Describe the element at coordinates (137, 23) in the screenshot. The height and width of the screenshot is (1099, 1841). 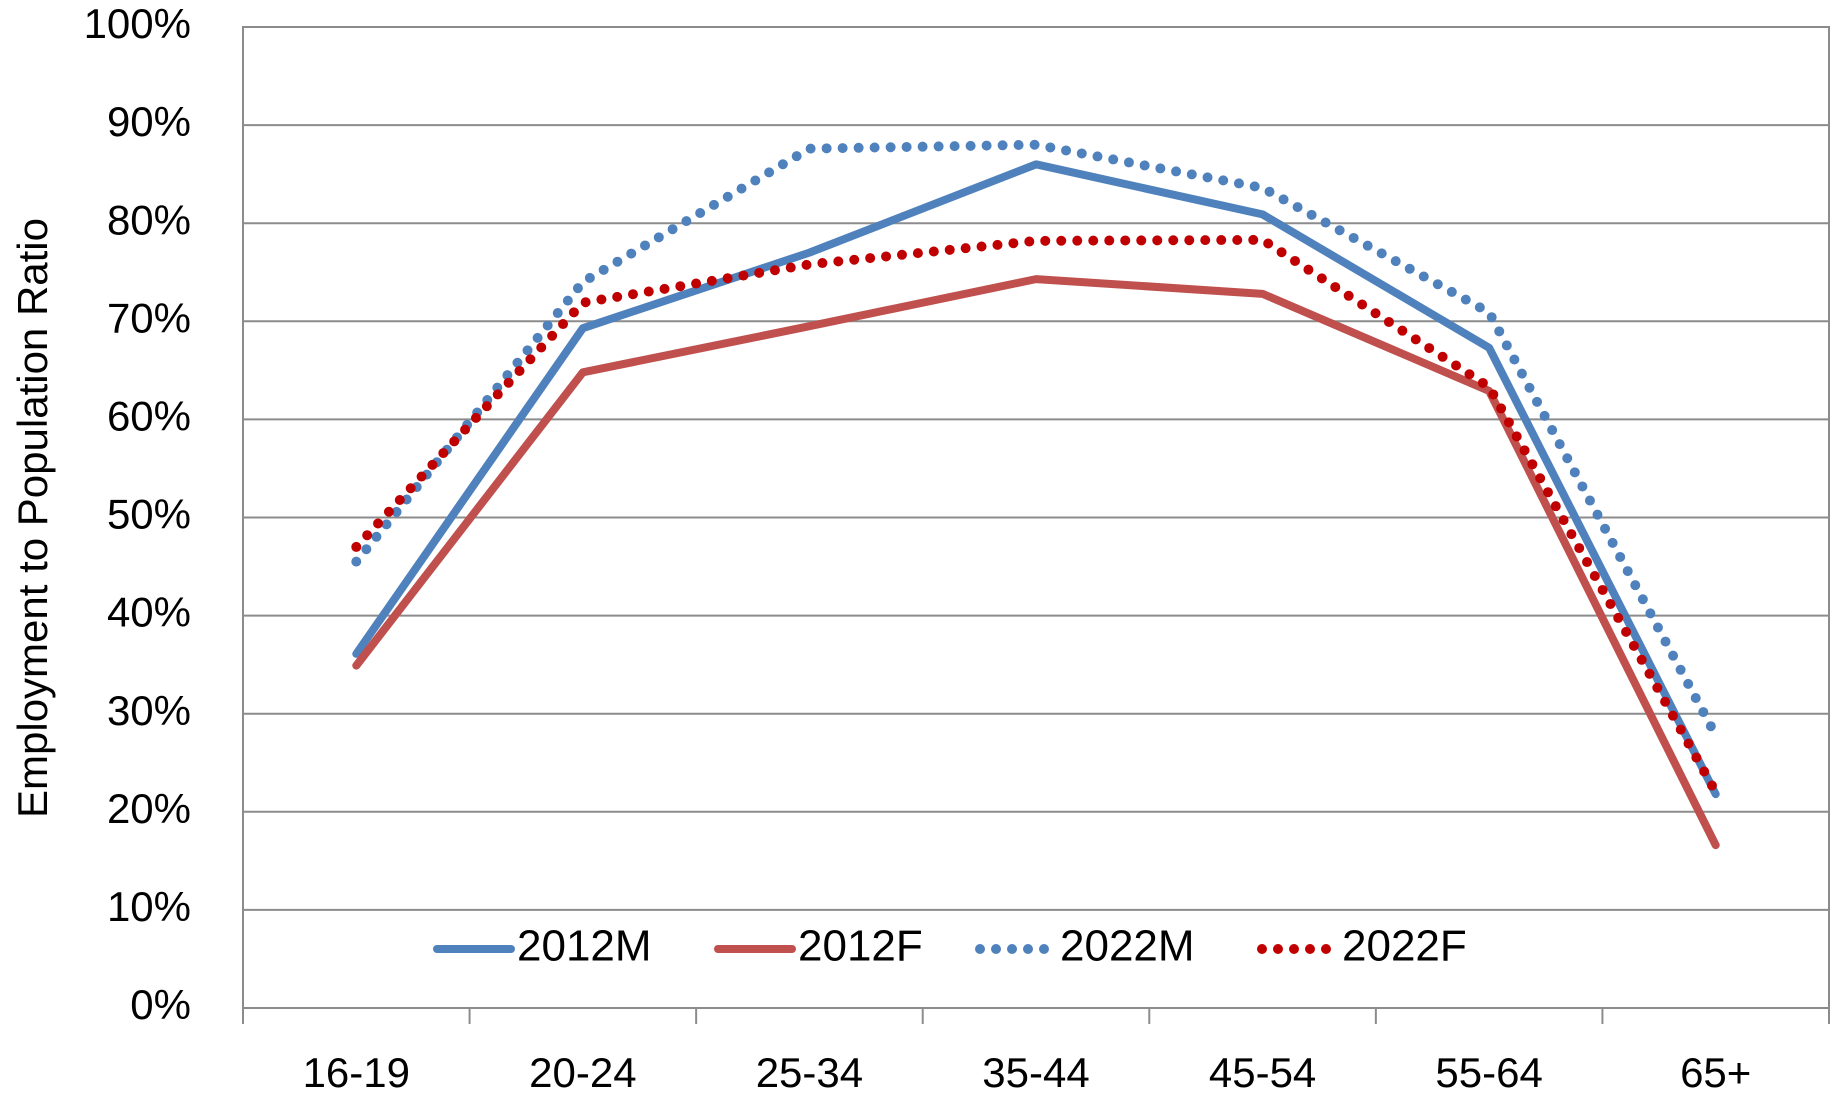
I see `y-tick-label: 100%` at that location.